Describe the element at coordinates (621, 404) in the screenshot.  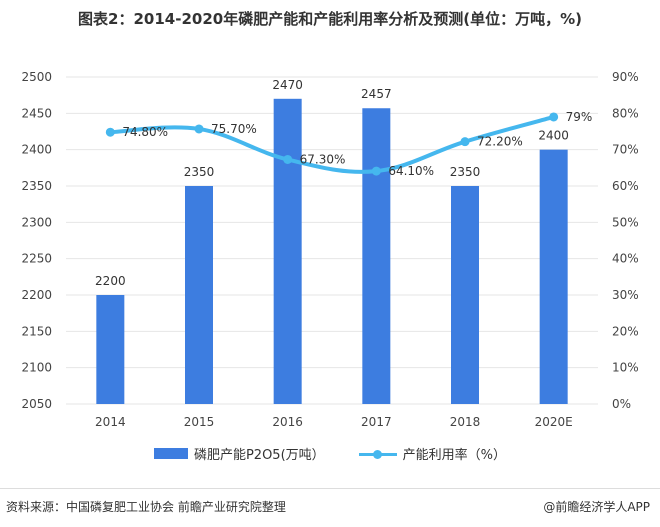
I see `y-right-tick-label: 0%` at that location.